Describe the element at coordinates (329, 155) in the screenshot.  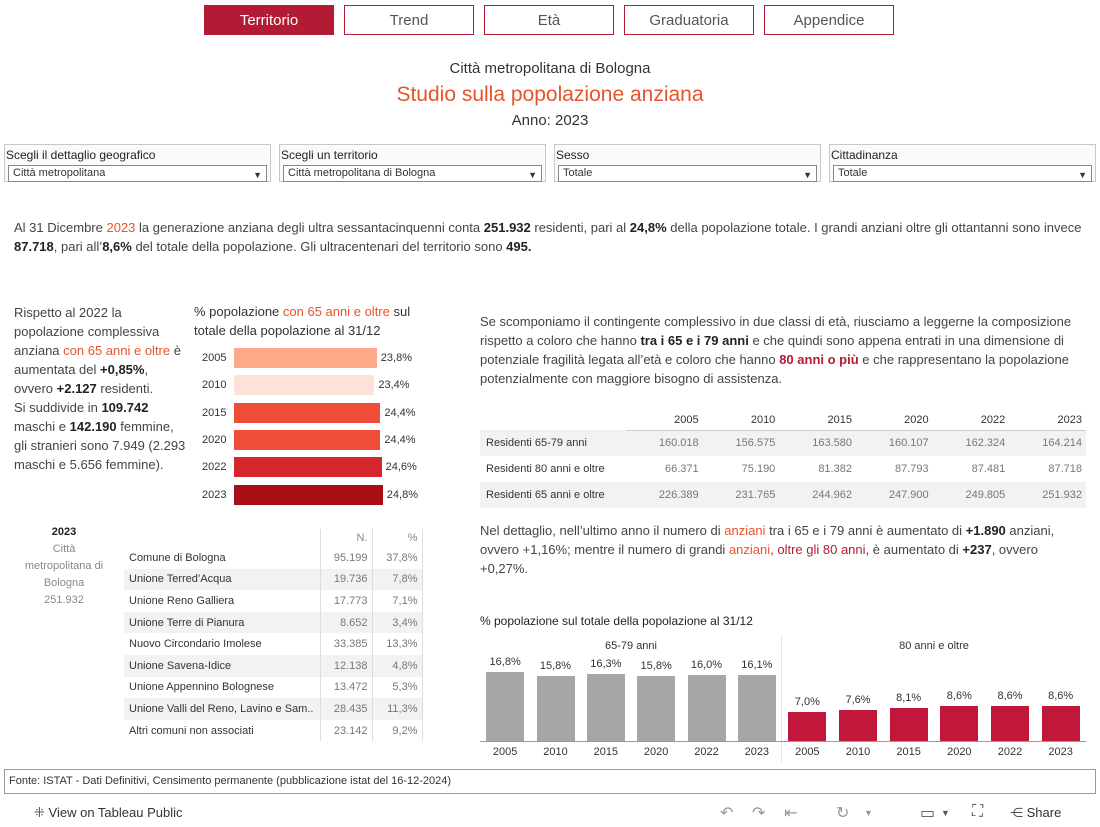
I see `filter-label: Scegli un territorio` at that location.